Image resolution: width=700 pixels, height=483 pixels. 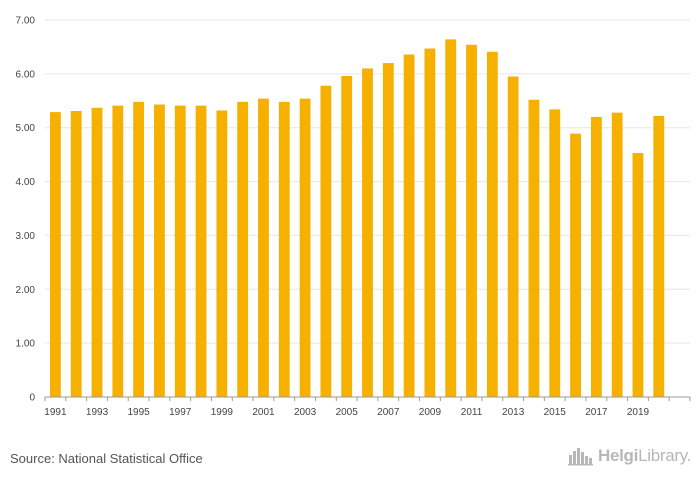 I want to click on y-tick-label: 4.00, so click(x=26, y=182).